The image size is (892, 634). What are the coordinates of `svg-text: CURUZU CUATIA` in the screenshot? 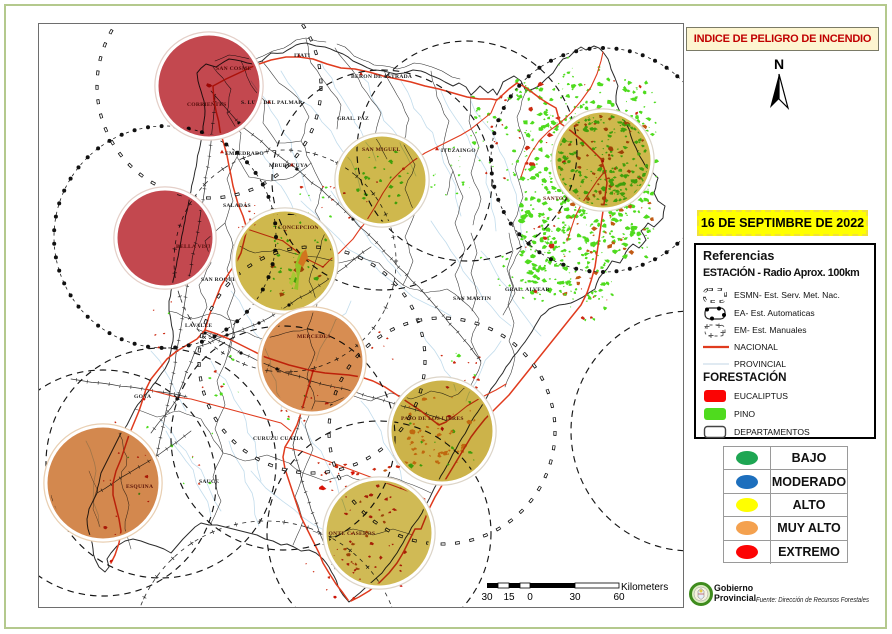 It's located at (278, 439).